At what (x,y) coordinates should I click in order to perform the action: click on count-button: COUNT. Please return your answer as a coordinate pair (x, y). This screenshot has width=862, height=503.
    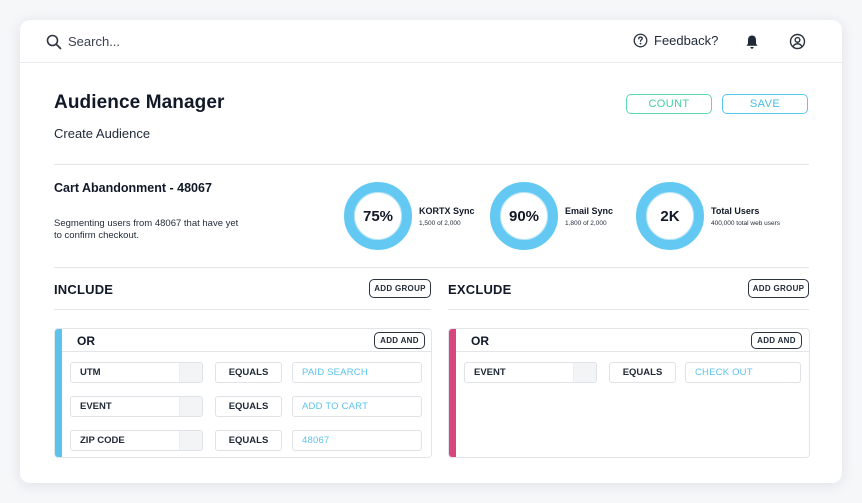
    Looking at the image, I should click on (669, 104).